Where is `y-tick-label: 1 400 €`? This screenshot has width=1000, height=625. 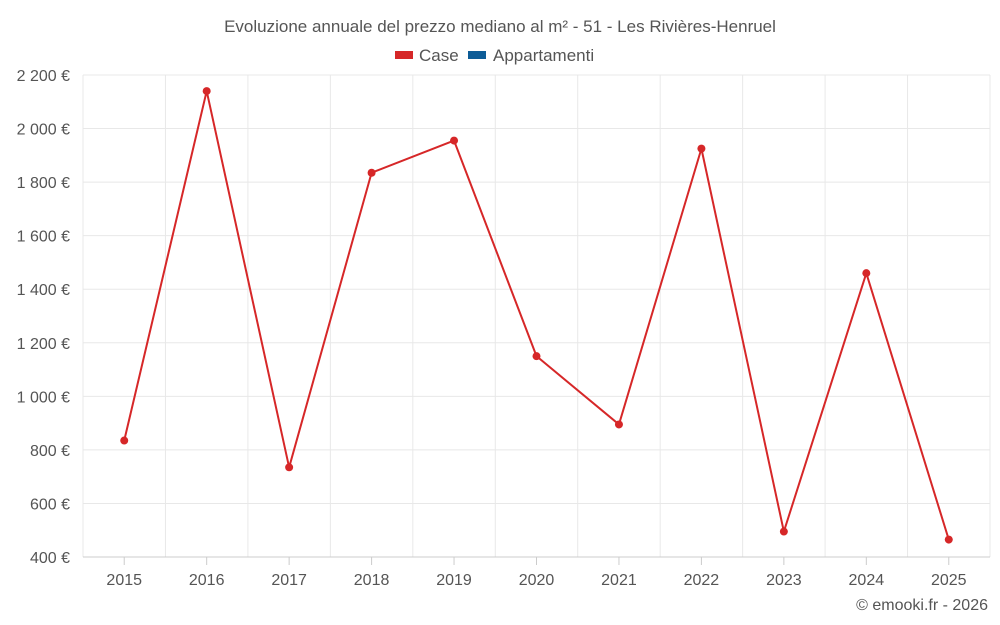 y-tick-label: 1 400 € is located at coordinates (43, 290).